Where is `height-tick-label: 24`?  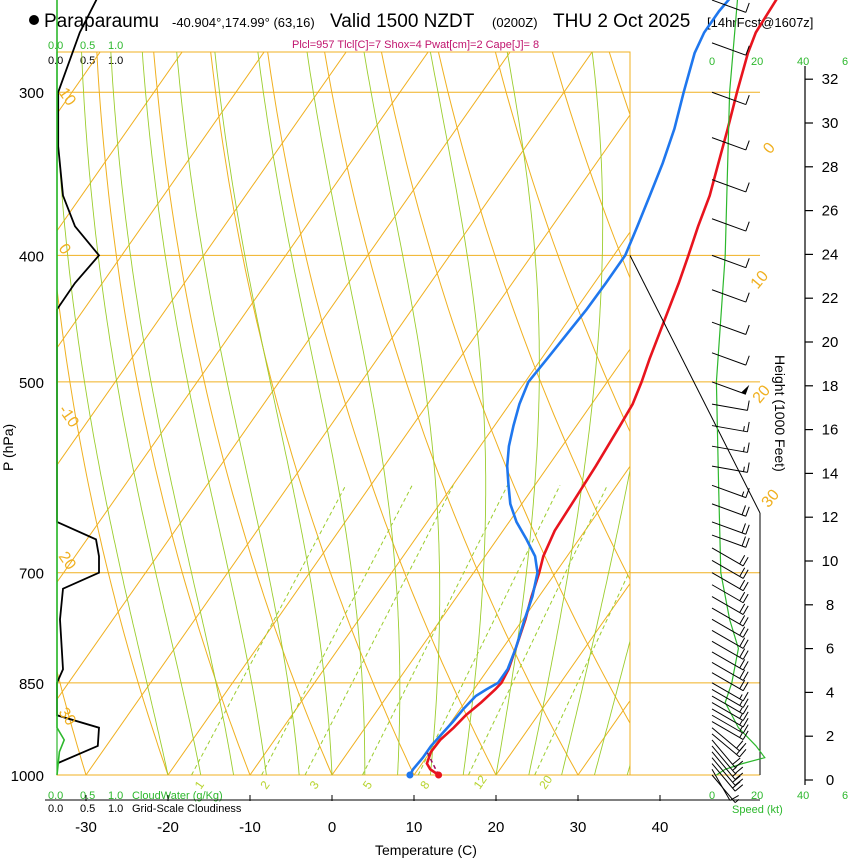 height-tick-label: 24 is located at coordinates (830, 254).